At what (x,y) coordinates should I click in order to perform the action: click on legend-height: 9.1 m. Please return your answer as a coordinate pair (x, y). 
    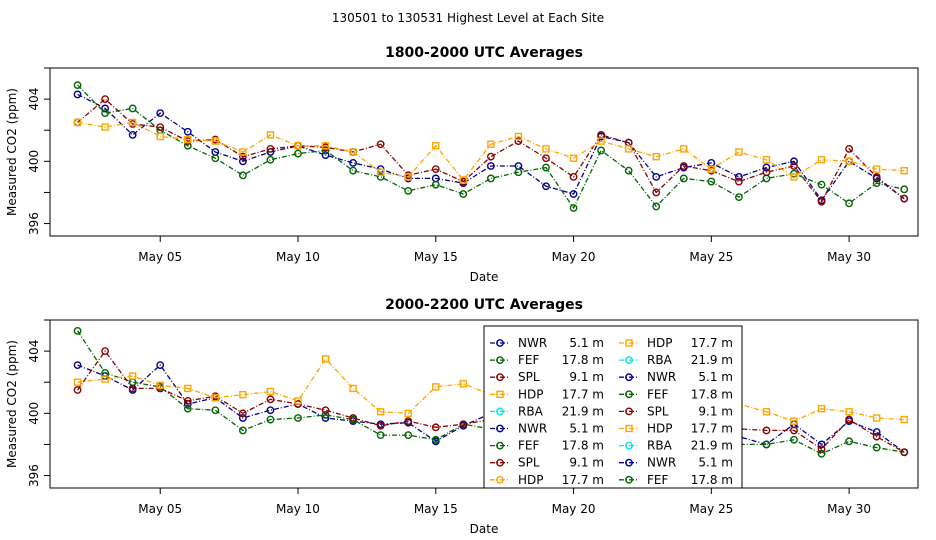
    Looking at the image, I should click on (715, 411).